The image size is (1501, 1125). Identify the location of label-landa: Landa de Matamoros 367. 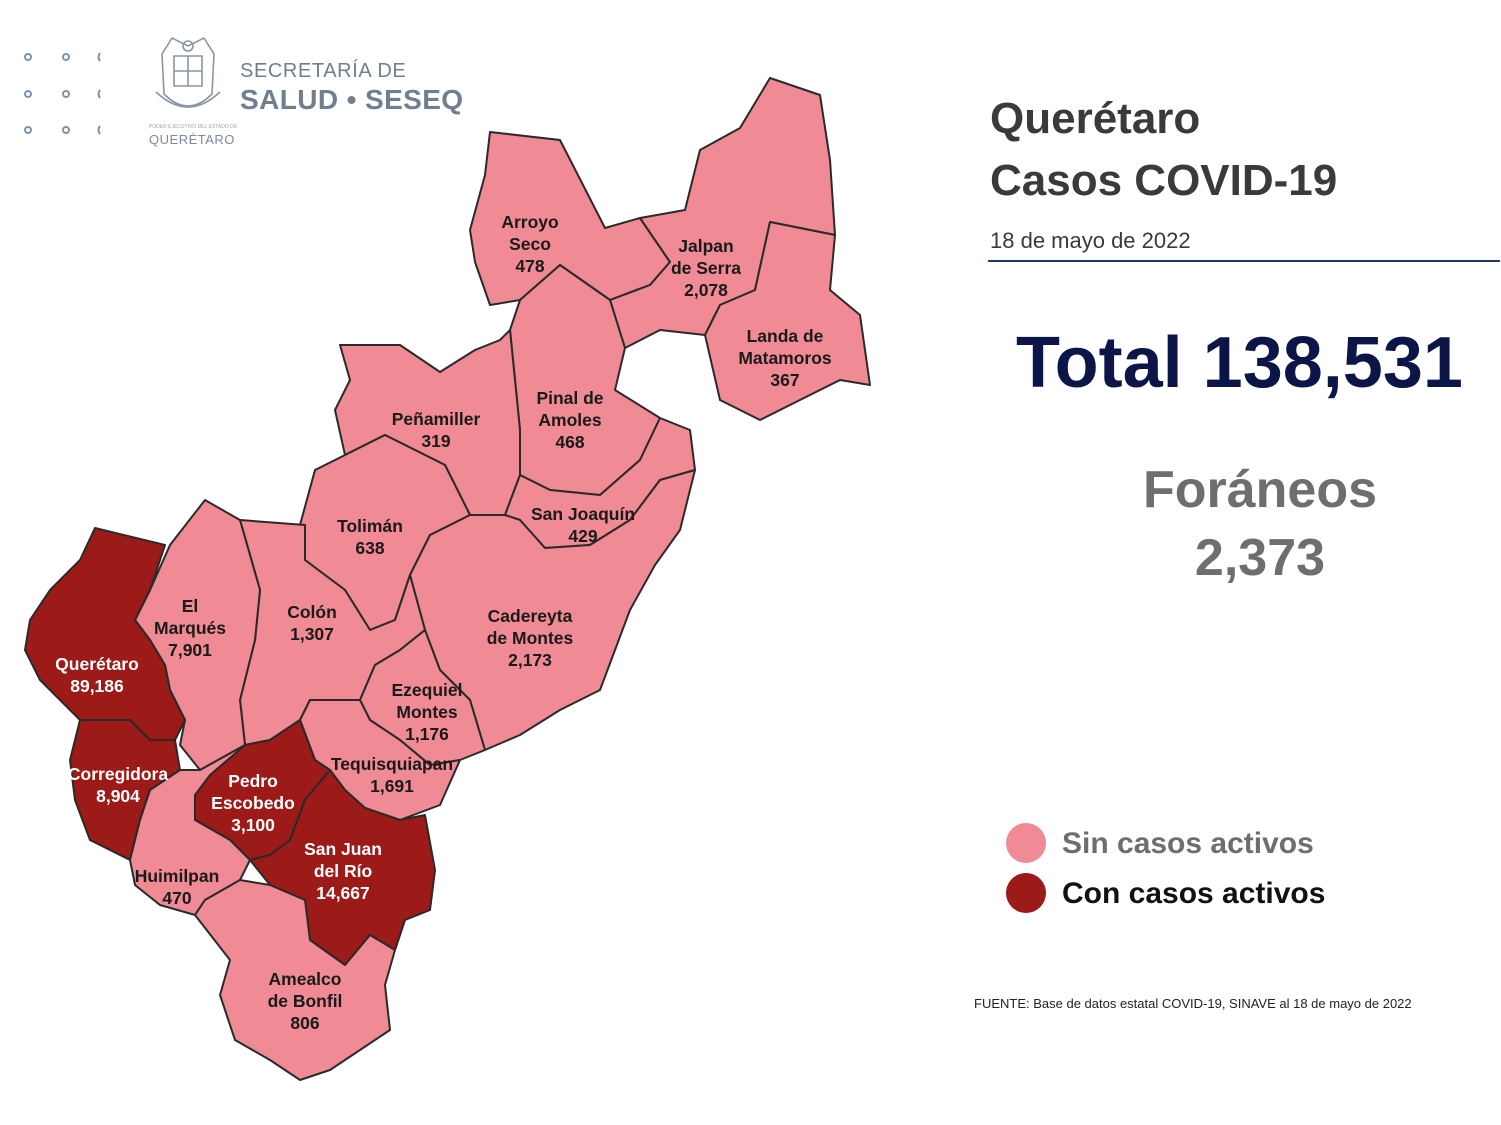
(785, 358).